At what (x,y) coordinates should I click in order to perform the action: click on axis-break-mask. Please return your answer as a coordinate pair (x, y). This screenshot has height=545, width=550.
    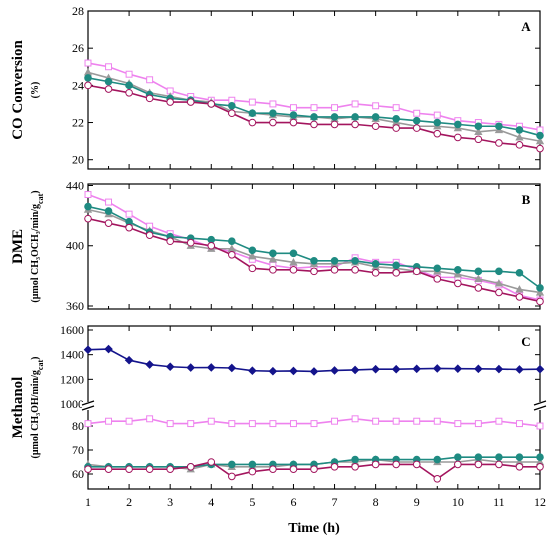
    Looking at the image, I should click on (540, 406).